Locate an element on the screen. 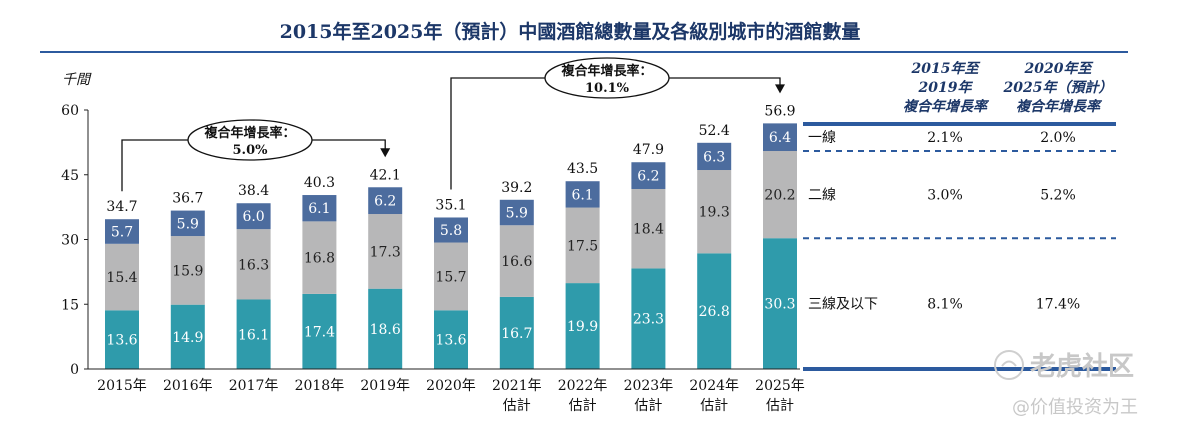  table-row-label: 三線及以下 is located at coordinates (843, 305).